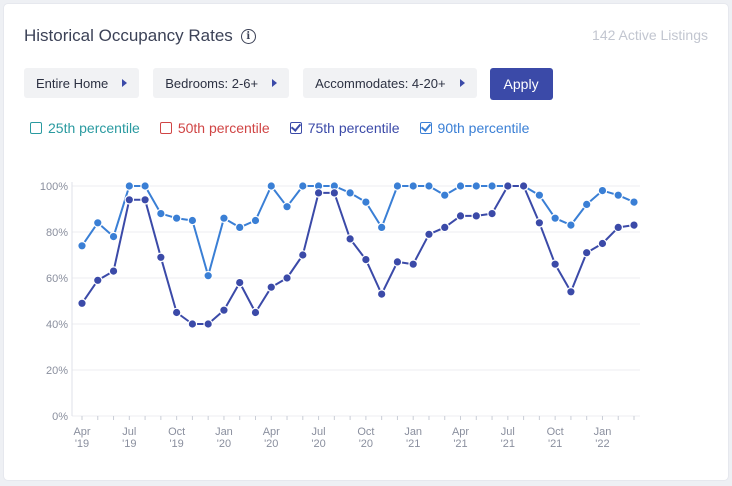  I want to click on y-tick-label: 100%, so click(54, 187).